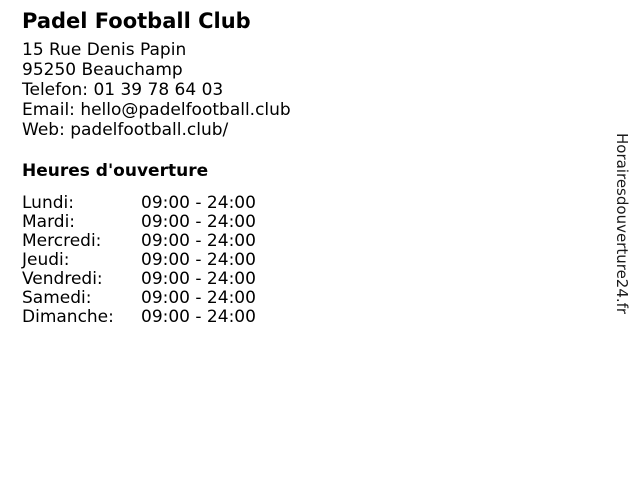  What do you see at coordinates (139, 222) in the screenshot?
I see `hours-row-tuesday: Mardi: 09:00 - 24:00` at bounding box center [139, 222].